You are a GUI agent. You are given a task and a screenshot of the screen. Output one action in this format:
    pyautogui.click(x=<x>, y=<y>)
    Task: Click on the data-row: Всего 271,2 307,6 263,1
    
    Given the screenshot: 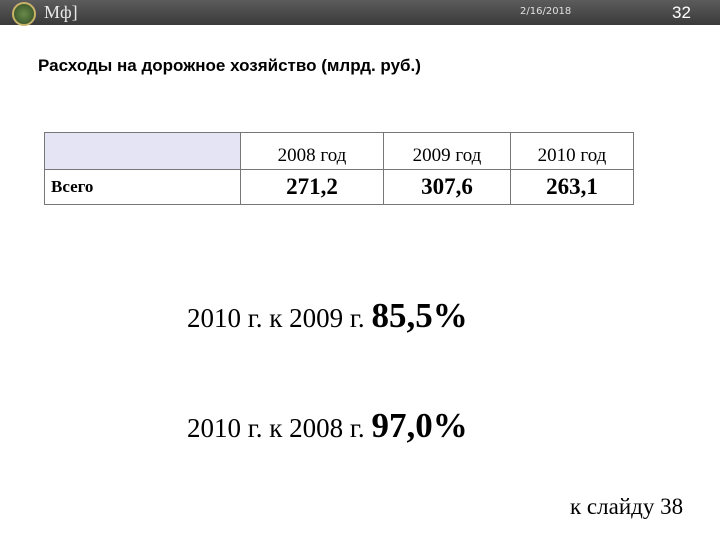 What is the action you would take?
    pyautogui.click(x=339, y=187)
    